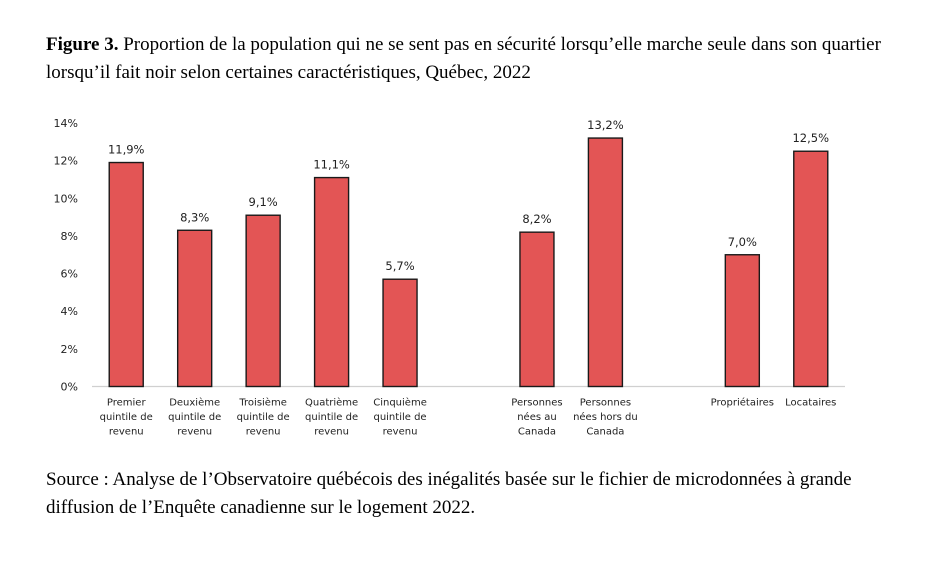  What do you see at coordinates (69, 349) in the screenshot?
I see `y-tick-label: 2%` at bounding box center [69, 349].